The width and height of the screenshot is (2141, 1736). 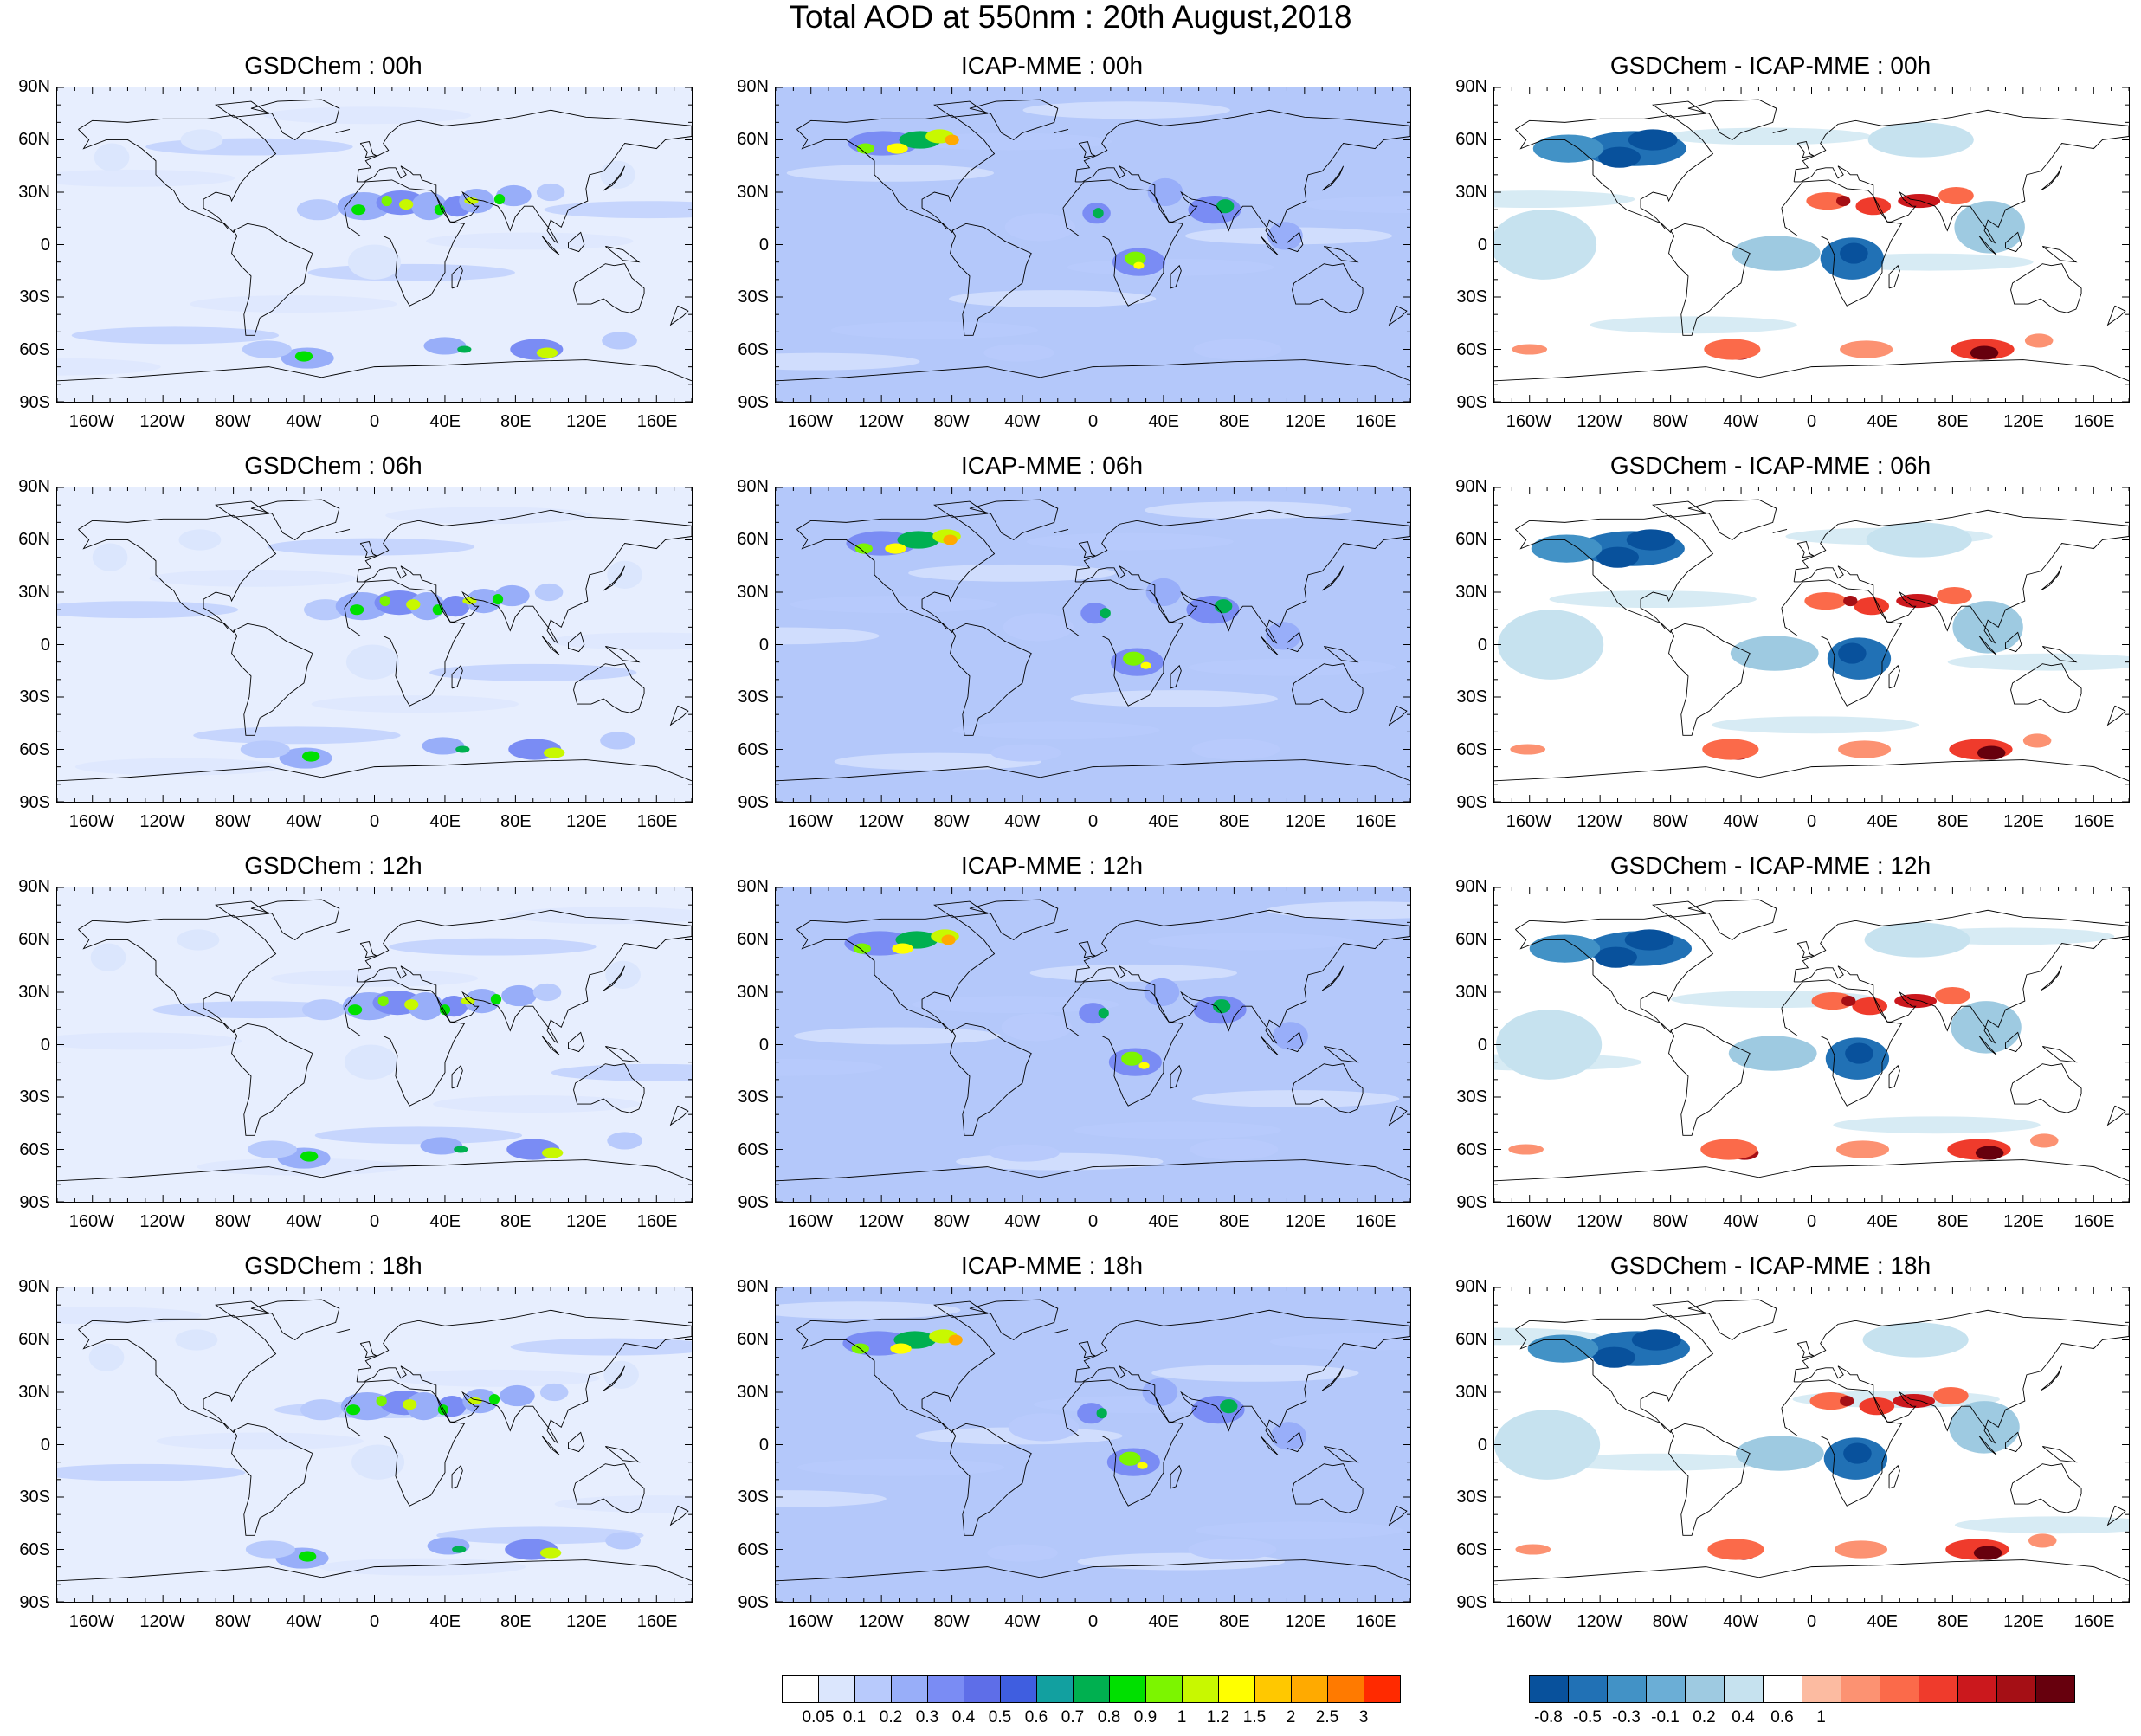 What do you see at coordinates (1811, 645) in the screenshot?
I see `map-frame` at bounding box center [1811, 645].